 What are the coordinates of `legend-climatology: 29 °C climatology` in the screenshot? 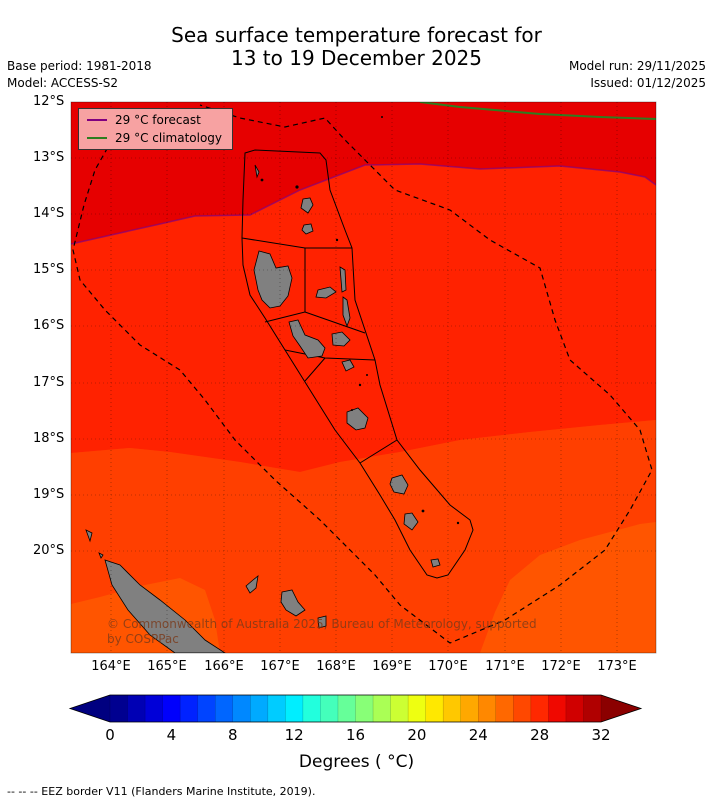 It's located at (154, 138).